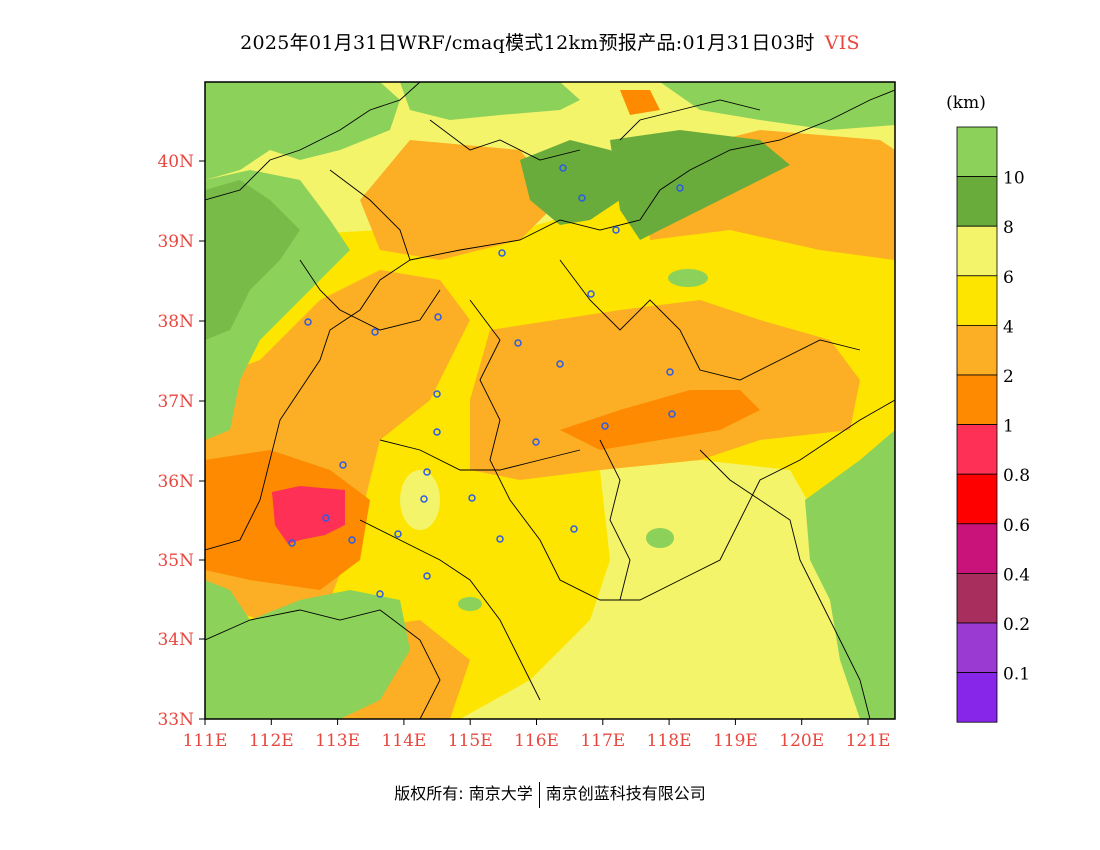 The height and width of the screenshot is (850, 1100). Describe the element at coordinates (175, 162) in the screenshot. I see `lat-label: 40N` at that location.